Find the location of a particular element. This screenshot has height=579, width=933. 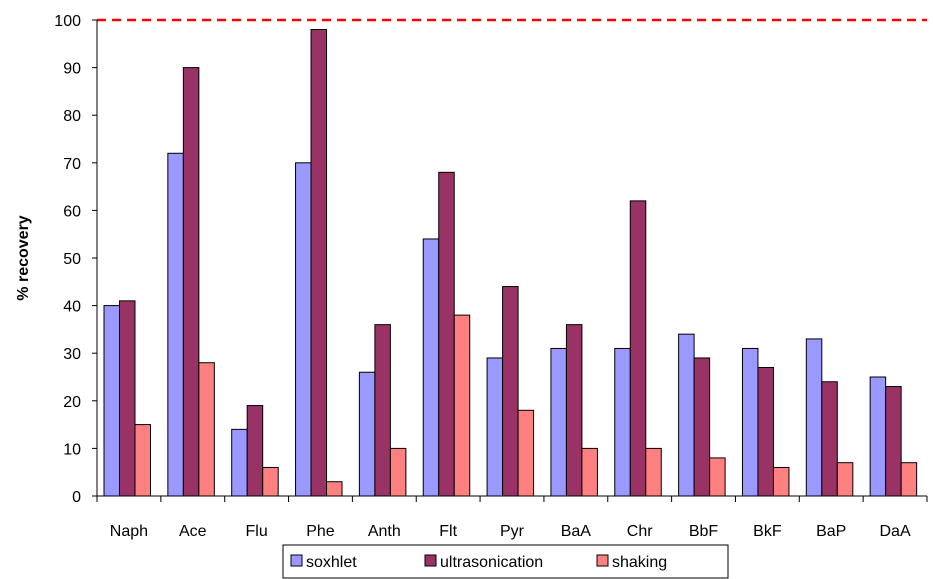

legend-label-shaking: shaking is located at coordinates (639, 562).